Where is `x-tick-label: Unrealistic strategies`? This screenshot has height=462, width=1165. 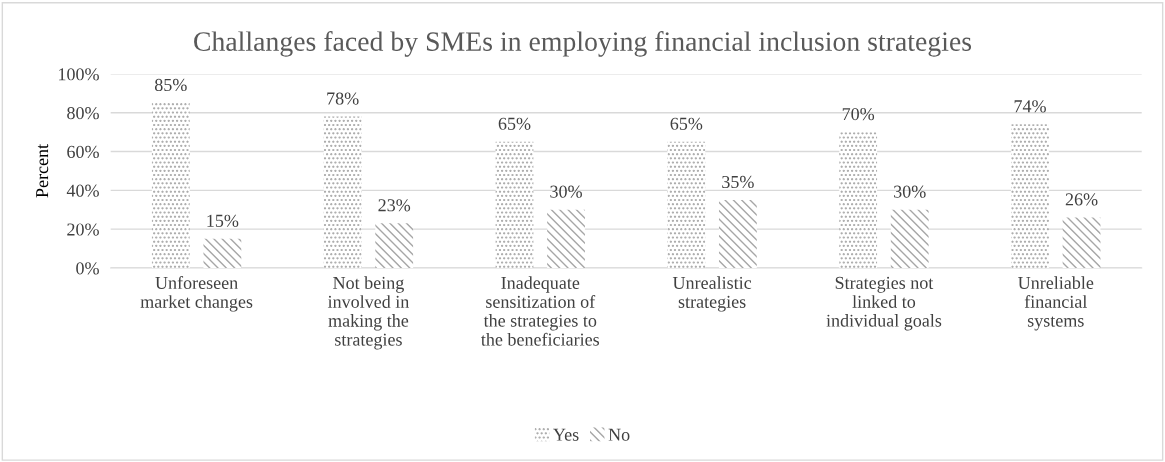 x-tick-label: Unrealistic strategies is located at coordinates (712, 294).